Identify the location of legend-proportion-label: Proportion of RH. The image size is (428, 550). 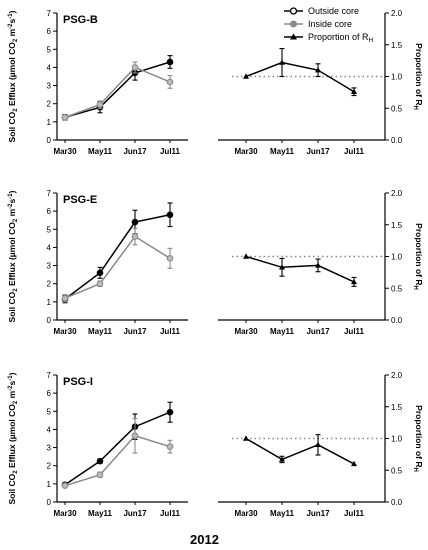
(341, 38).